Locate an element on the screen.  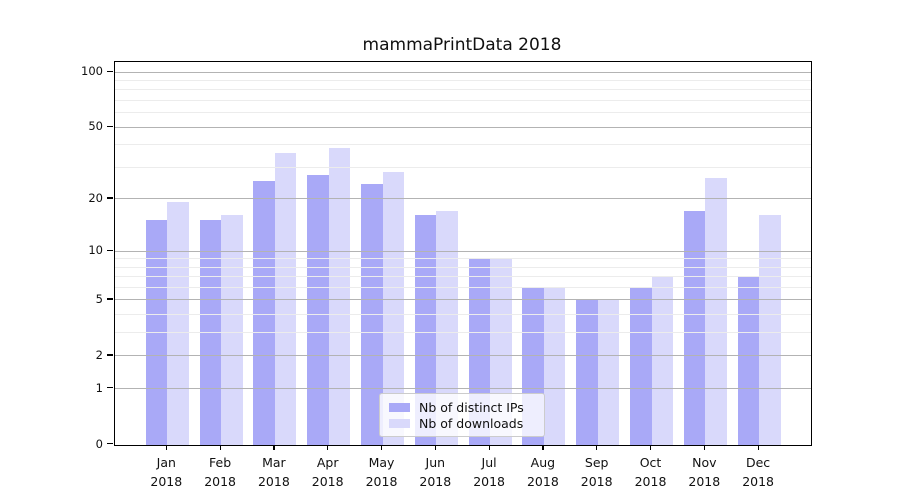
legend-item-distinct-ips: Nb of distinct IPs is located at coordinates (462, 407).